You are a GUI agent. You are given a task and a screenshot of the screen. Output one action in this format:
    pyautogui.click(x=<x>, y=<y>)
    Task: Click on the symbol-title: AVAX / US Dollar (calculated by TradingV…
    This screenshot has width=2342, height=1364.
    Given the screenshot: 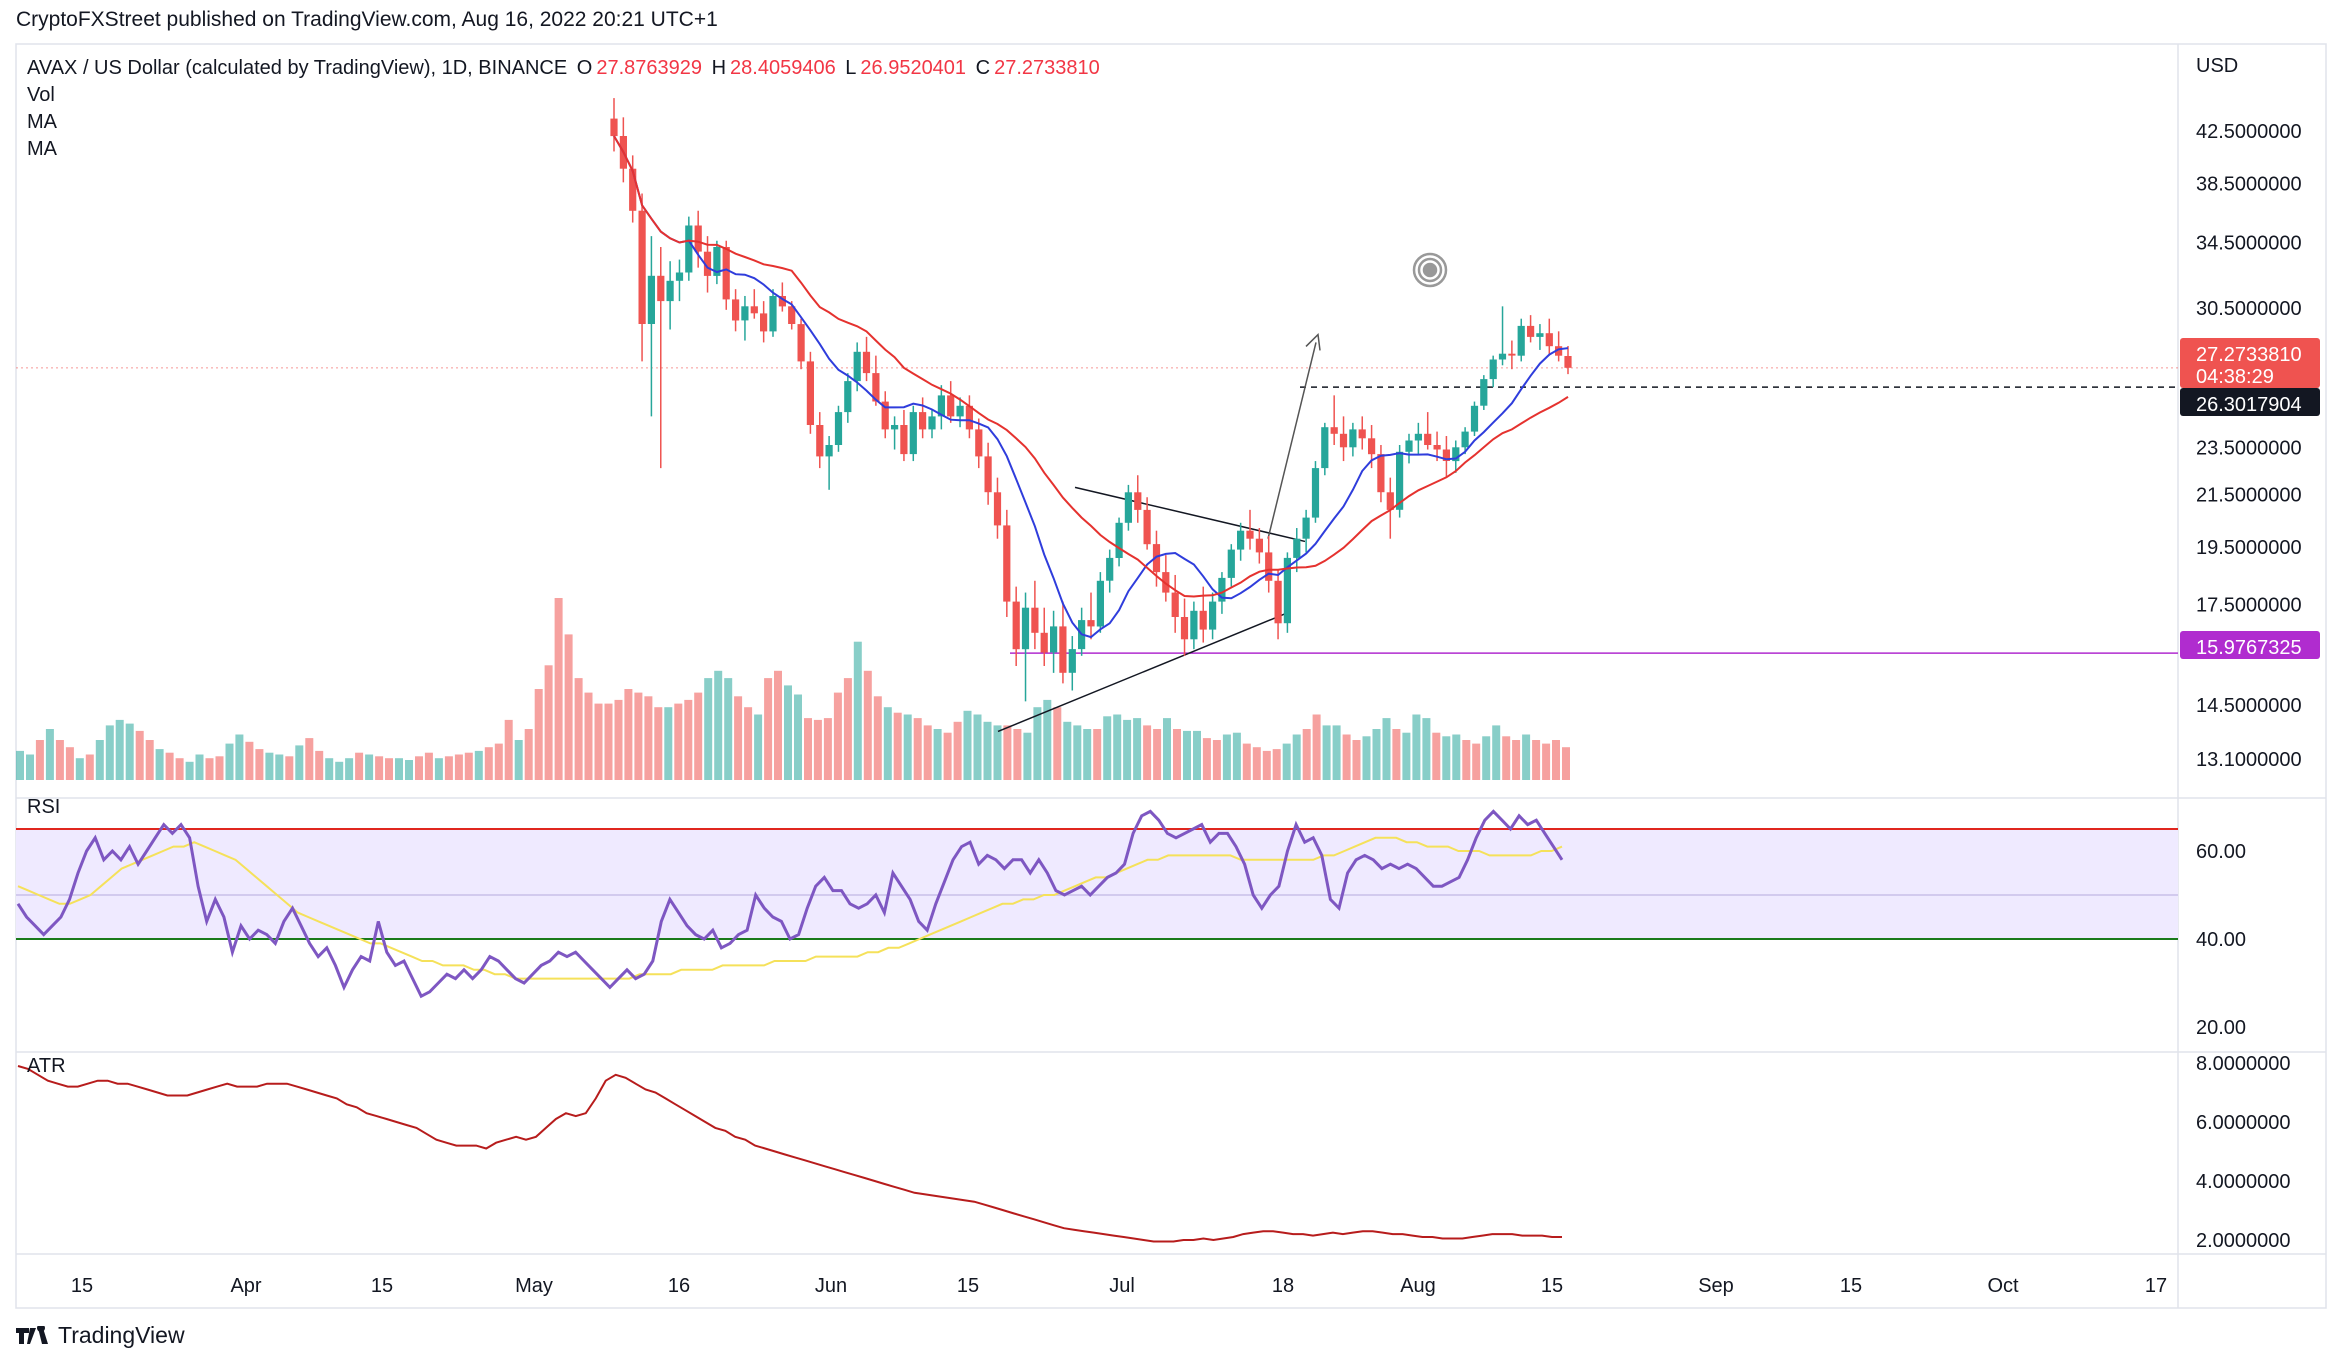 What is the action you would take?
    pyautogui.click(x=297, y=68)
    